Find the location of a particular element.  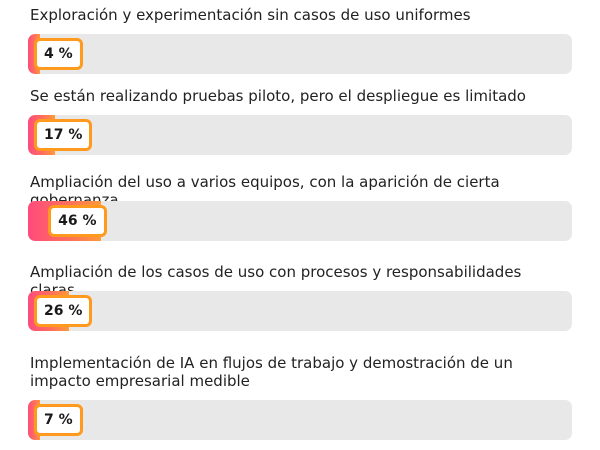

bar-value-label: 17 % is located at coordinates (63, 135).